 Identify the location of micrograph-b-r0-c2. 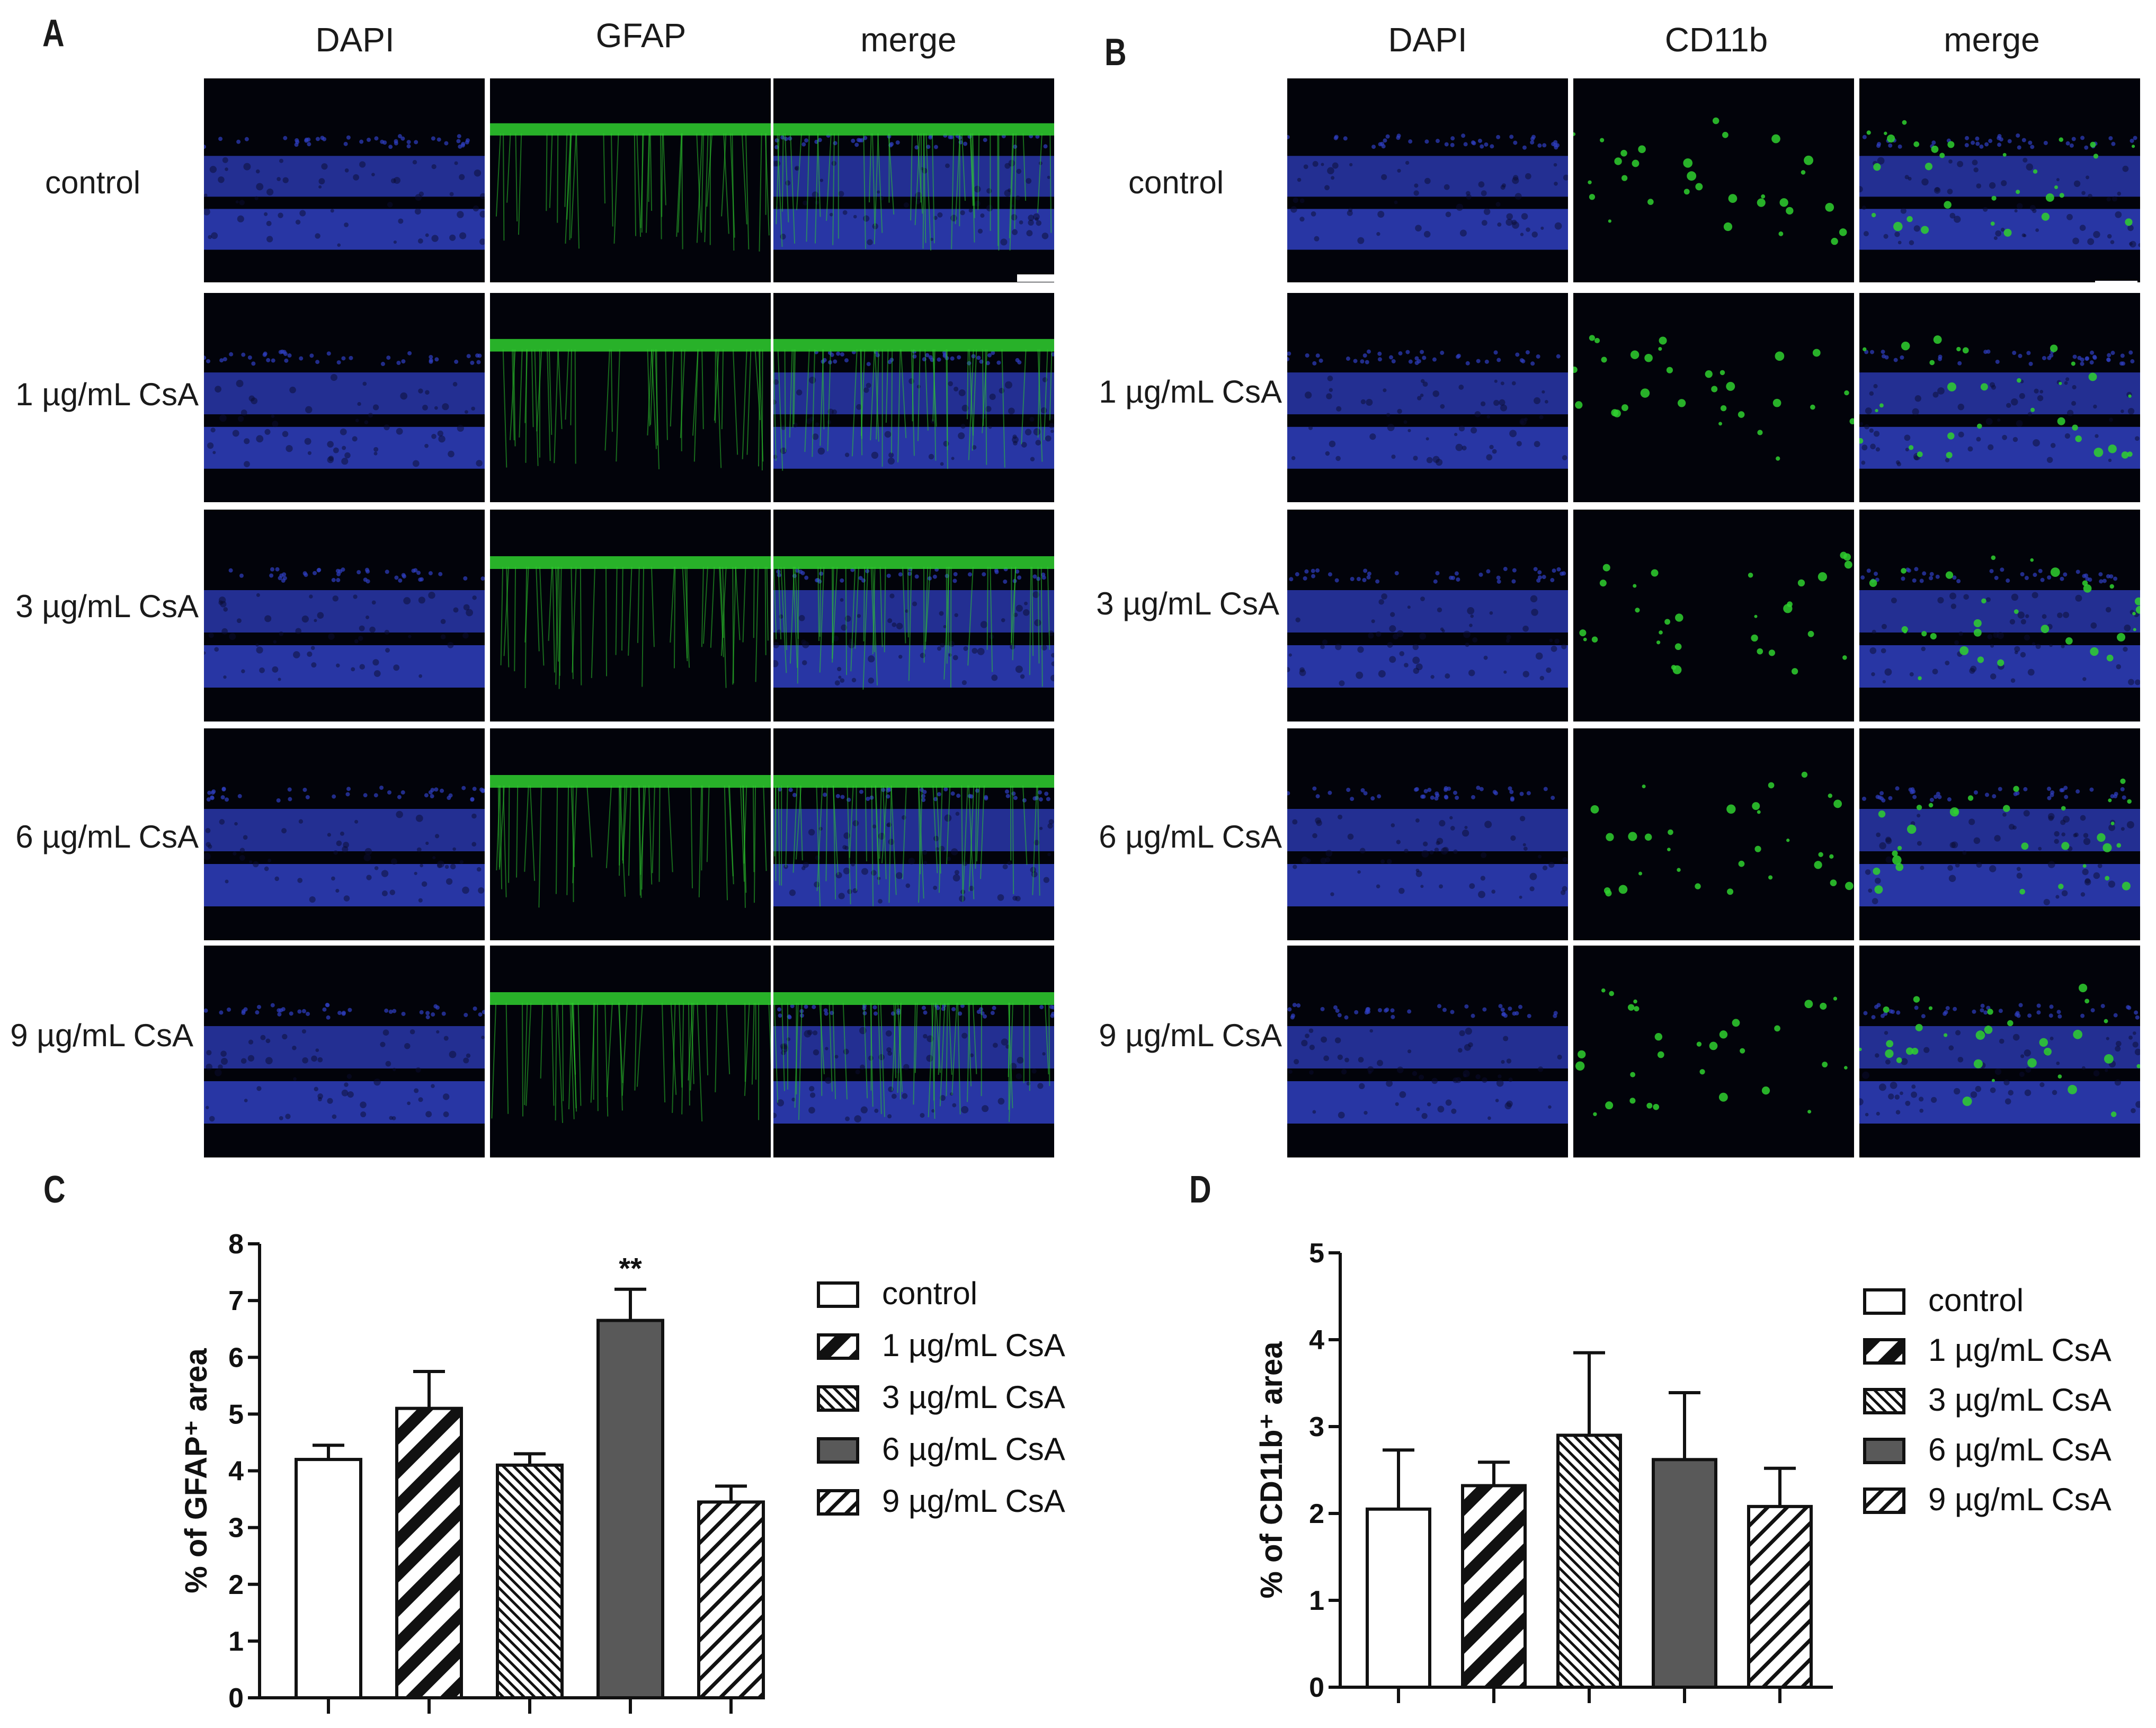
(1999, 180).